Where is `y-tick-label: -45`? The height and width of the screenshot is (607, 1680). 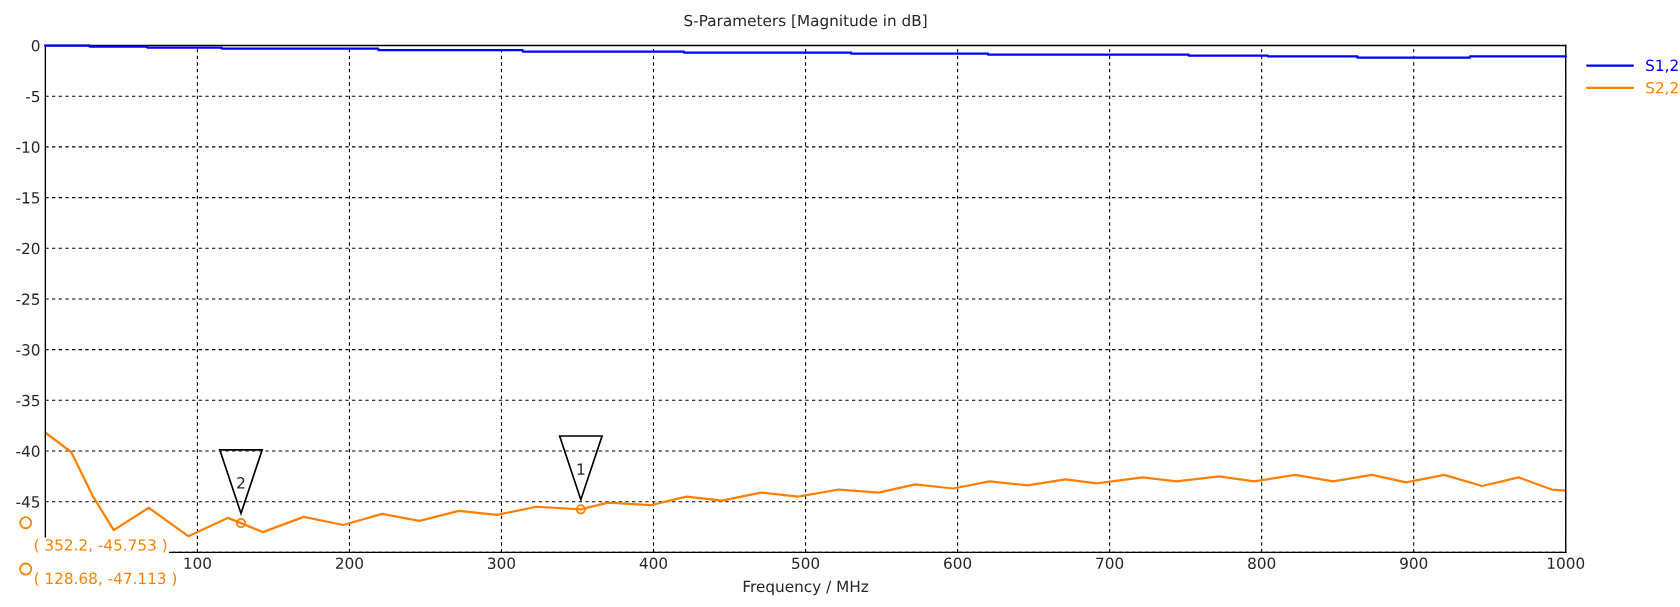
y-tick-label: -45 is located at coordinates (28, 502).